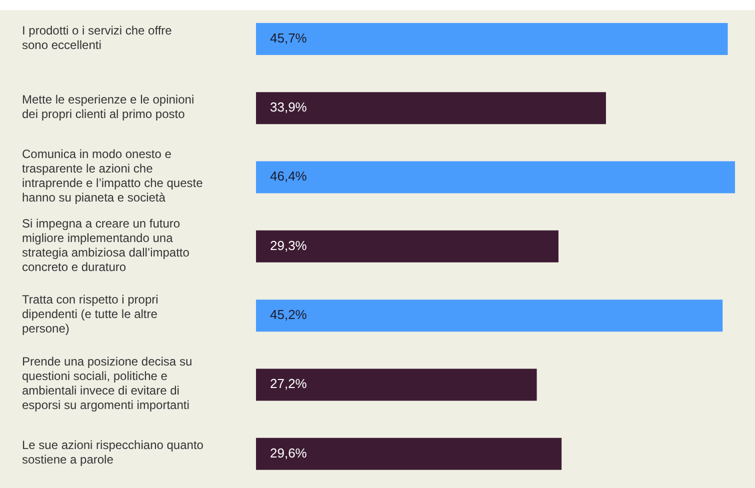 The height and width of the screenshot is (488, 755). What do you see at coordinates (113, 452) in the screenshot?
I see `y-tick-label: Le sue azioni rispecchiano quanto sostiene a parole` at bounding box center [113, 452].